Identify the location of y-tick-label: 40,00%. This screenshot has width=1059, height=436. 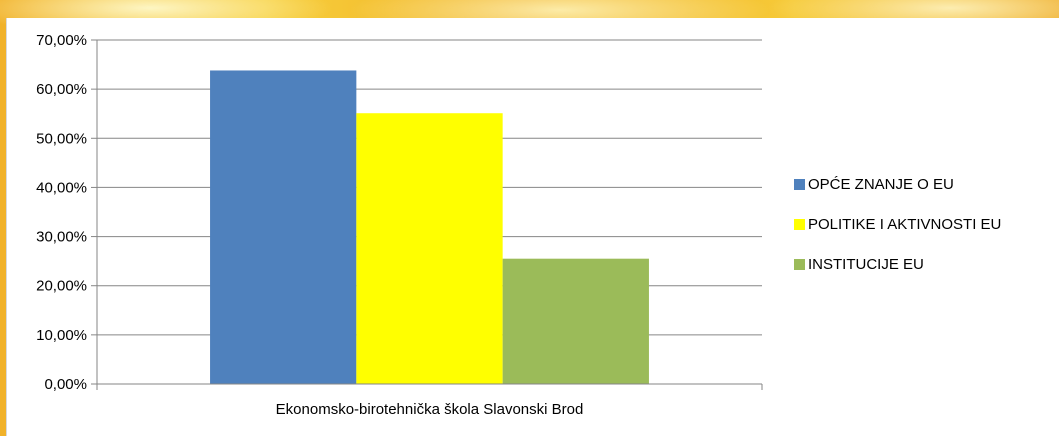
(61, 187).